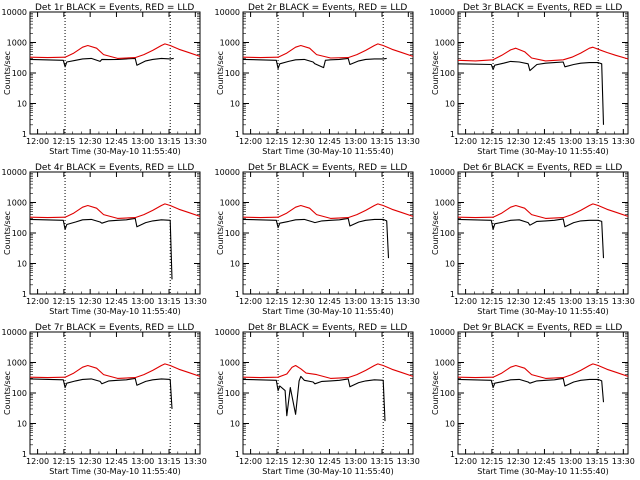 This screenshot has width=640, height=480. What do you see at coordinates (114, 8) in the screenshot?
I see `chart-title: Det 1r BLACK = Events, RED = LLD` at bounding box center [114, 8].